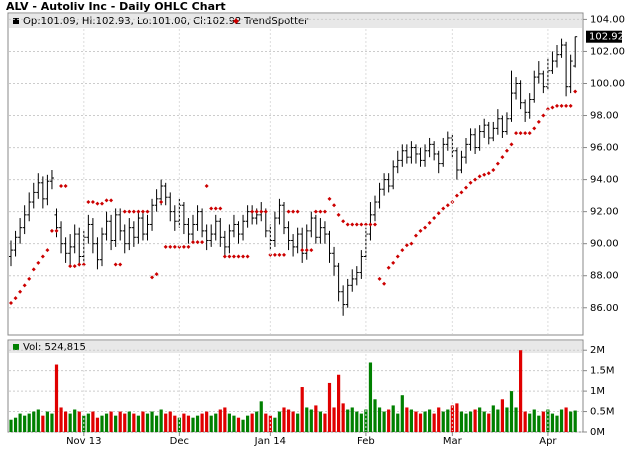  I want to click on y-tick-label: 0.5M, so click(602, 412).